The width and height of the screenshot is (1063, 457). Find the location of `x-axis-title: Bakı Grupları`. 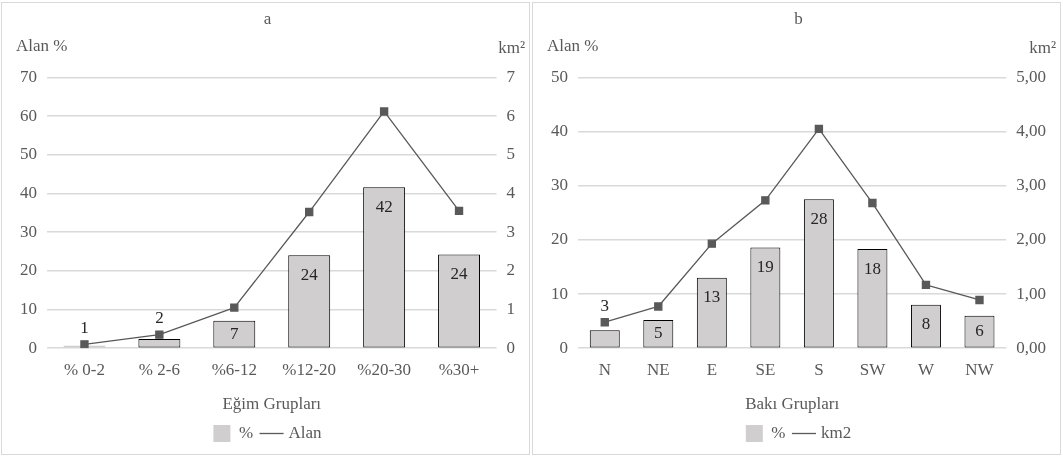

x-axis-title: Bakı Grupları is located at coordinates (792, 404).